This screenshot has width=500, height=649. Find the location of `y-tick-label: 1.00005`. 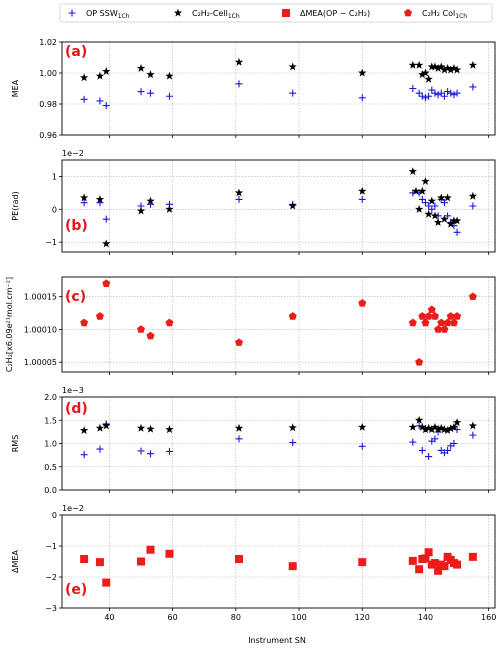

y-tick-label: 1.00005 is located at coordinates (40, 362).